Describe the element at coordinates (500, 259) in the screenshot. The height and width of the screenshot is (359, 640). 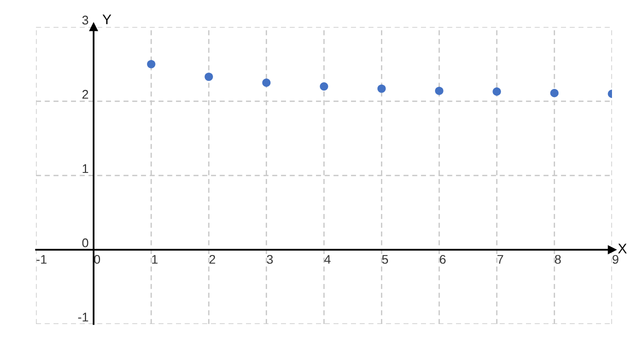
I see `x-tick-label: 7` at that location.